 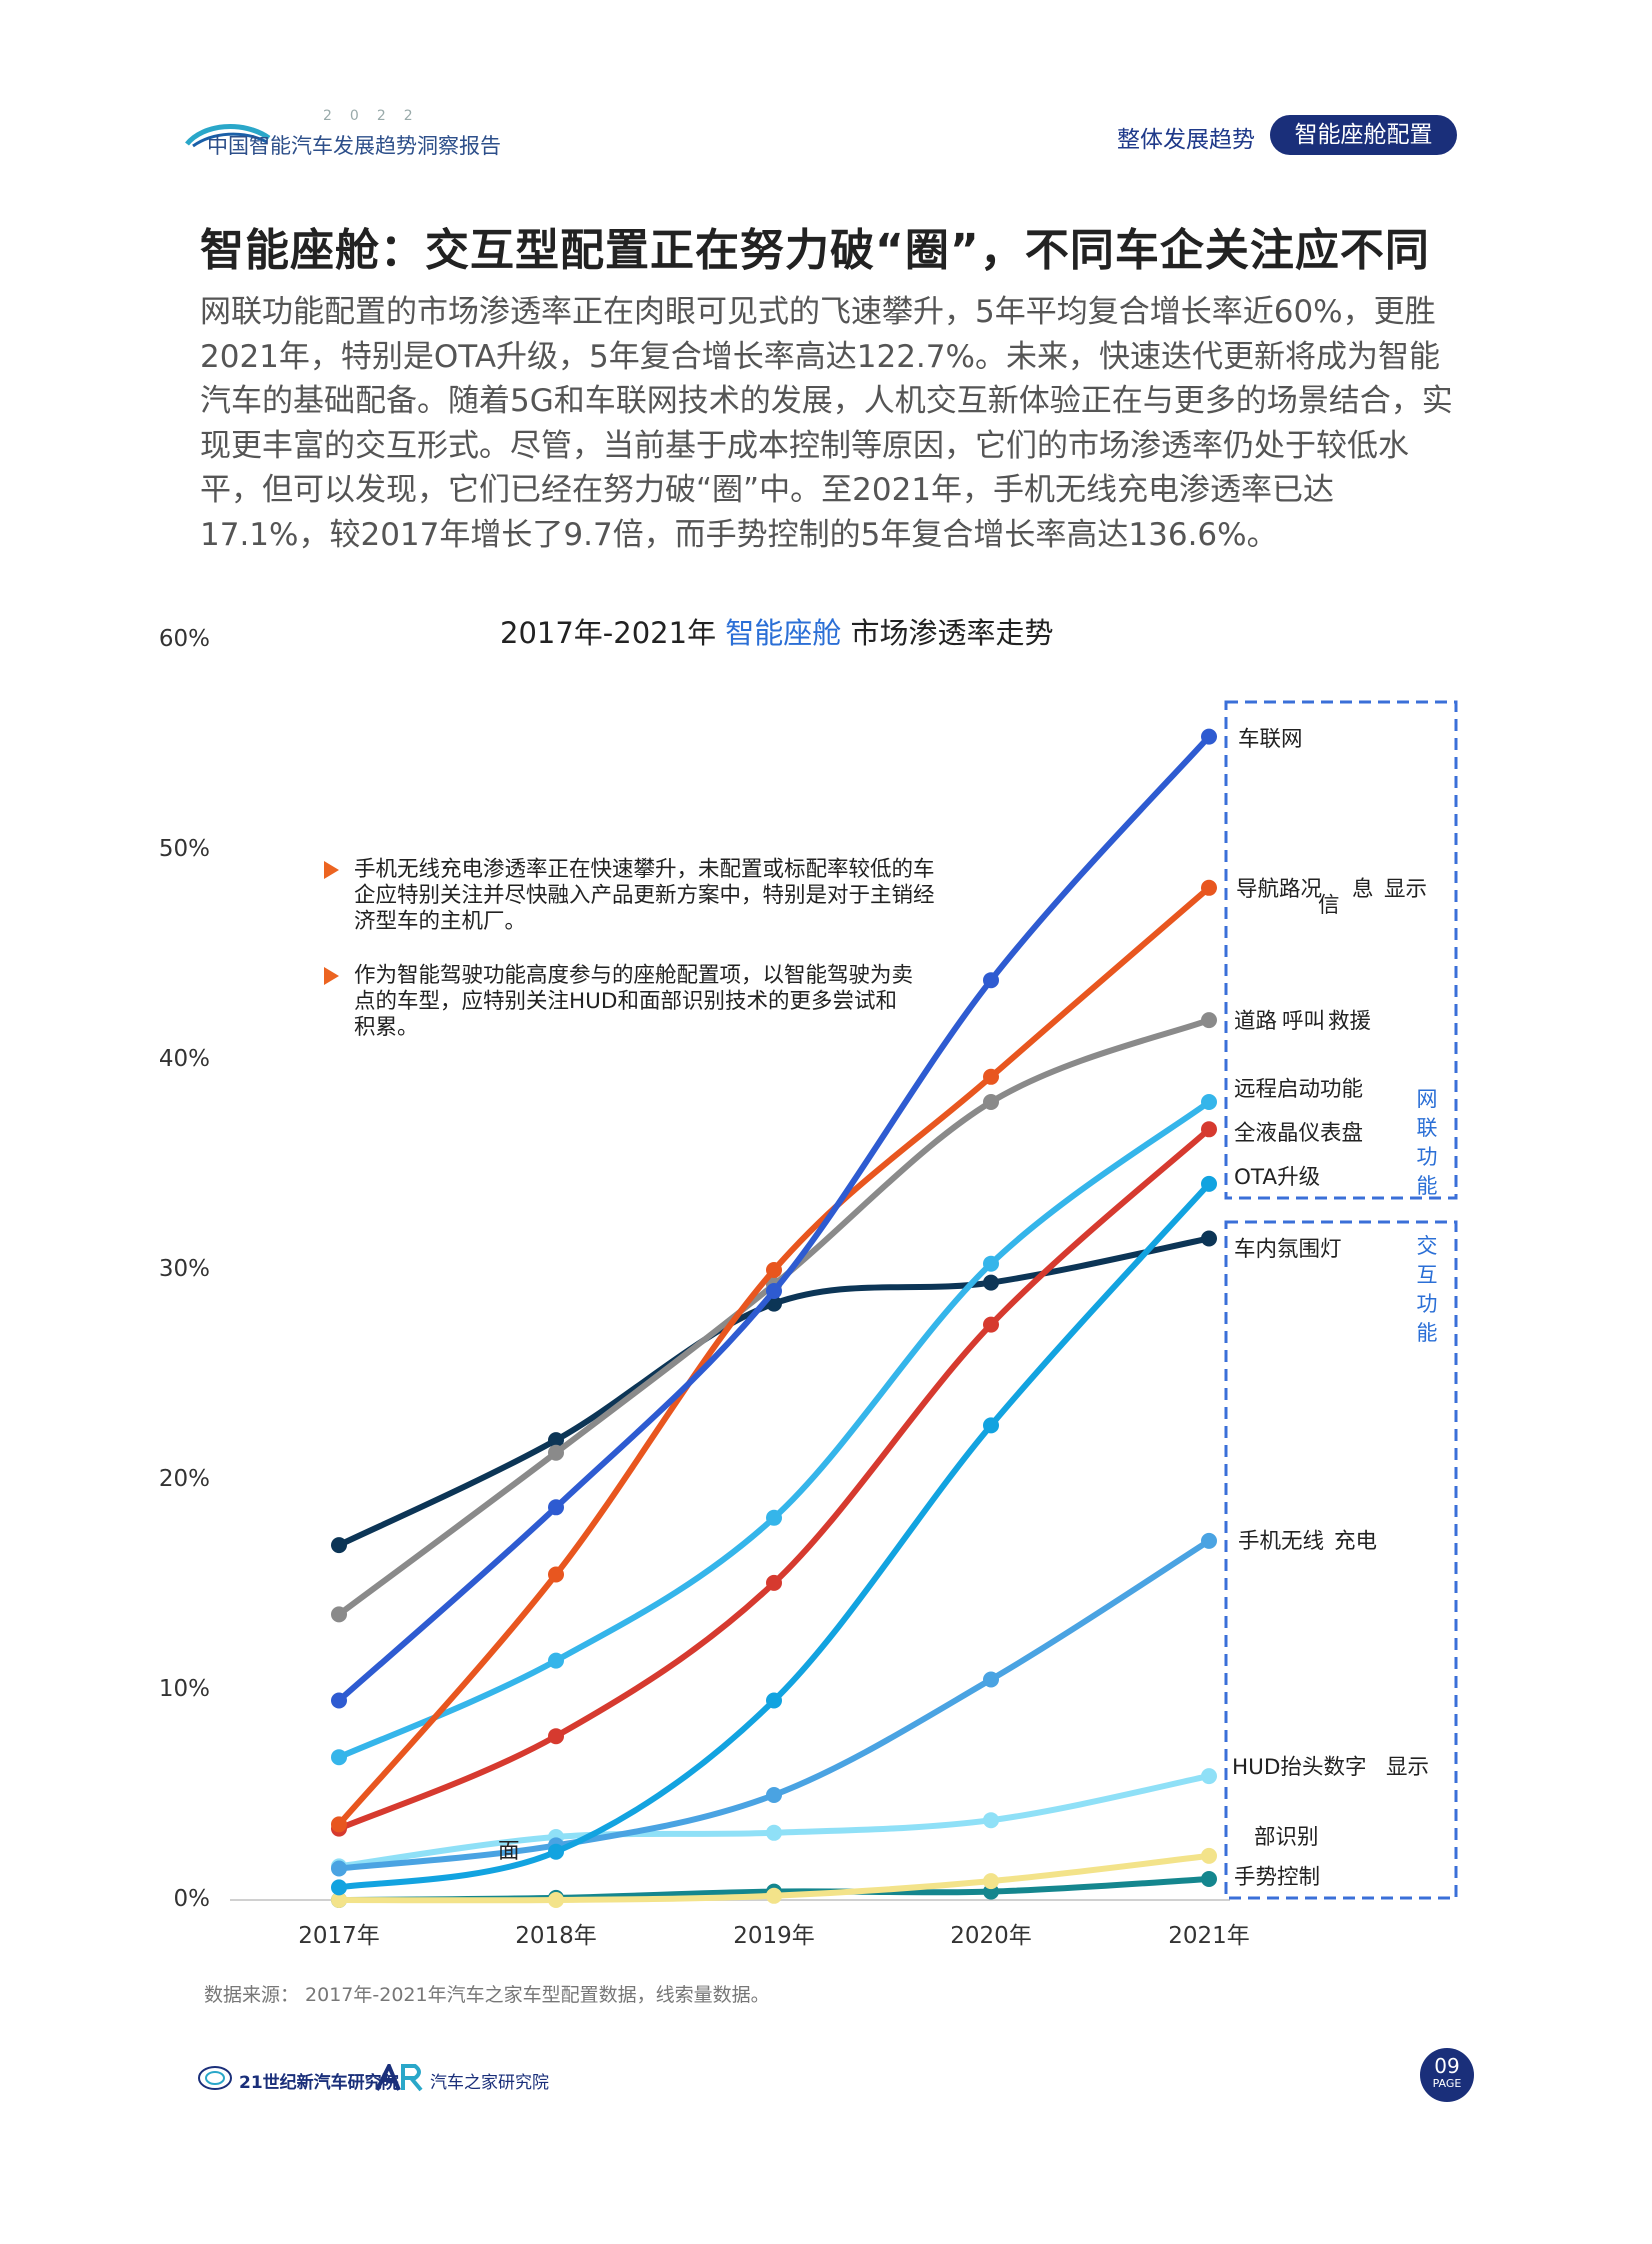 What do you see at coordinates (1186, 140) in the screenshot?
I see `nav-overall-trend: 整体发展趋势` at bounding box center [1186, 140].